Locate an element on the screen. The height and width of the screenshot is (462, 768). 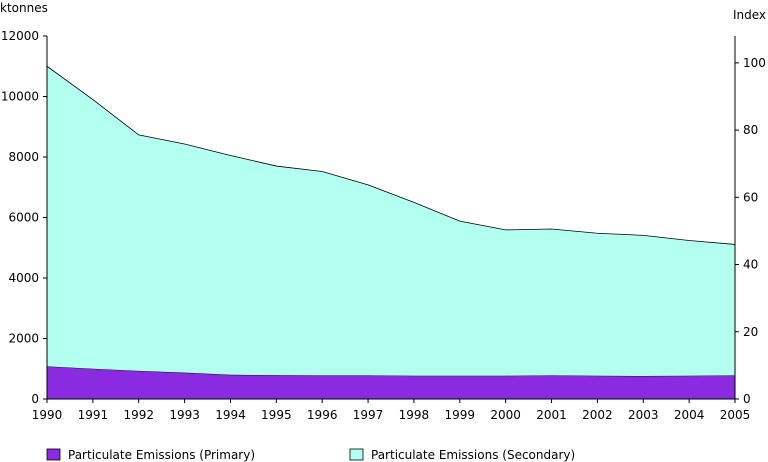
y-right-tick-label: 80 is located at coordinates (750, 130).